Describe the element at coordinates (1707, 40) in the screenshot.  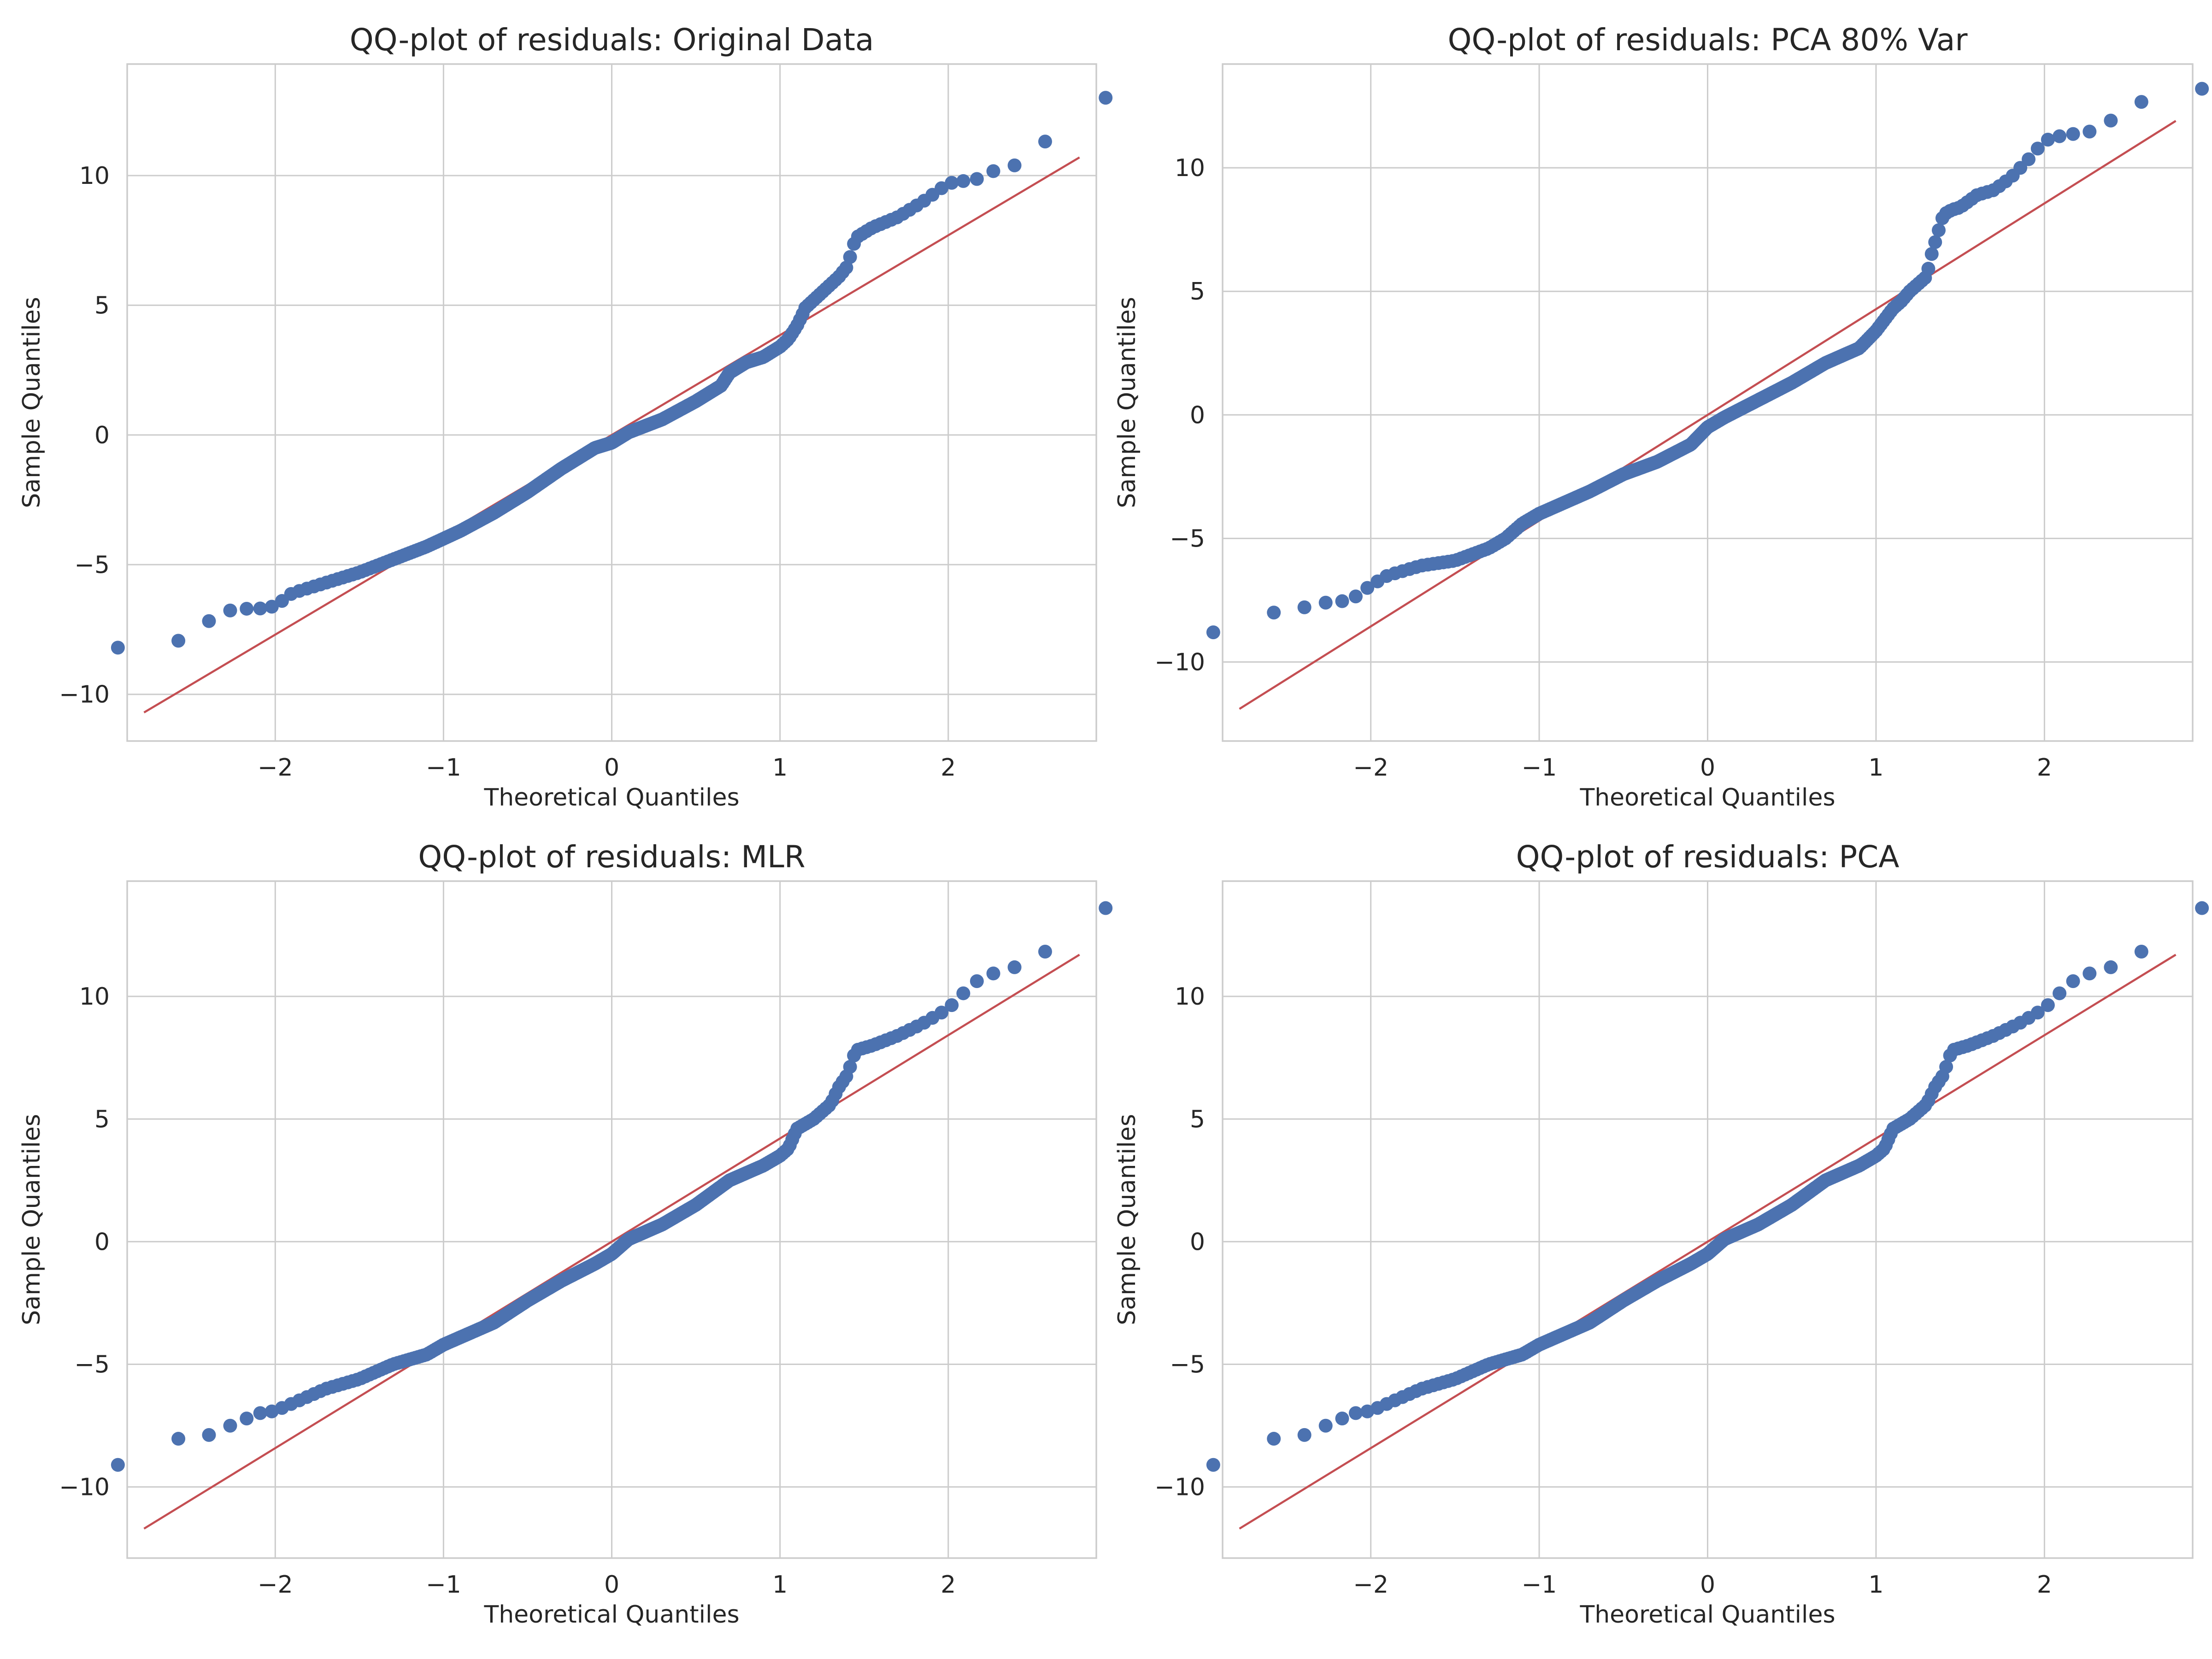
I see `chart-title: QQ-plot of residuals: PCA 80% Var` at that location.